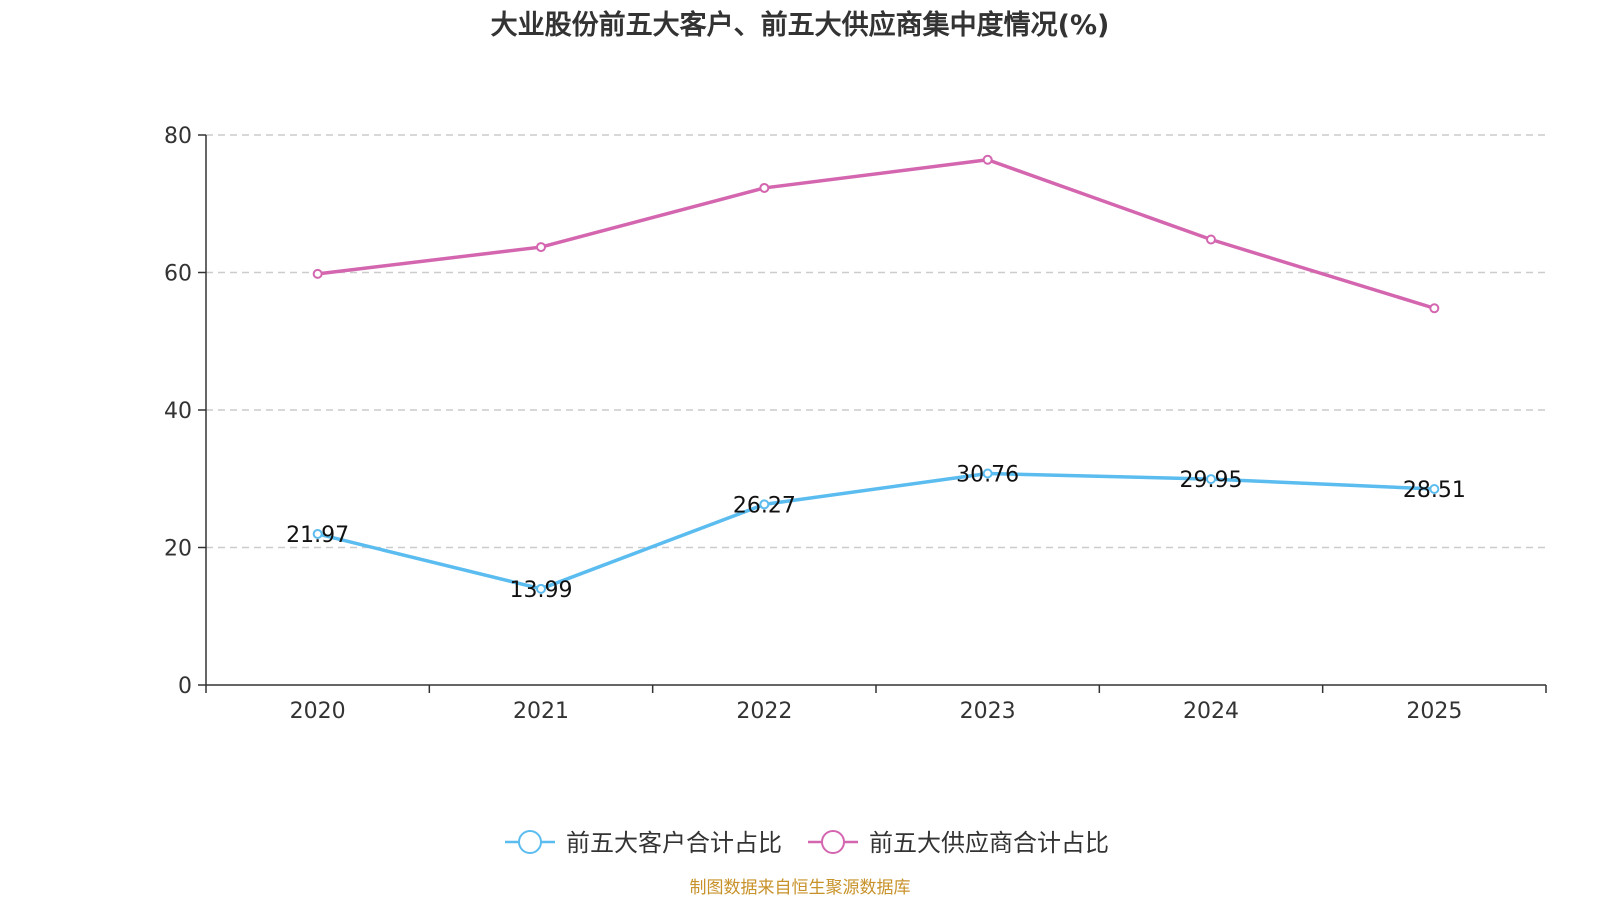  I want to click on data-labels: 21.97 13.99 26.27 30.76 29.95 28.51, so click(876, 533).